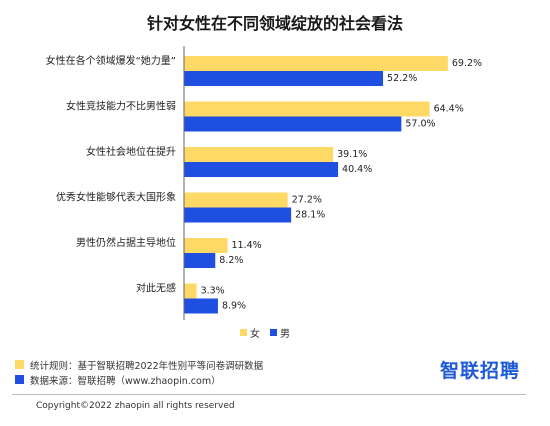 Image resolution: width=550 pixels, height=426 pixels. I want to click on data-label: 11.4%, so click(246, 245).